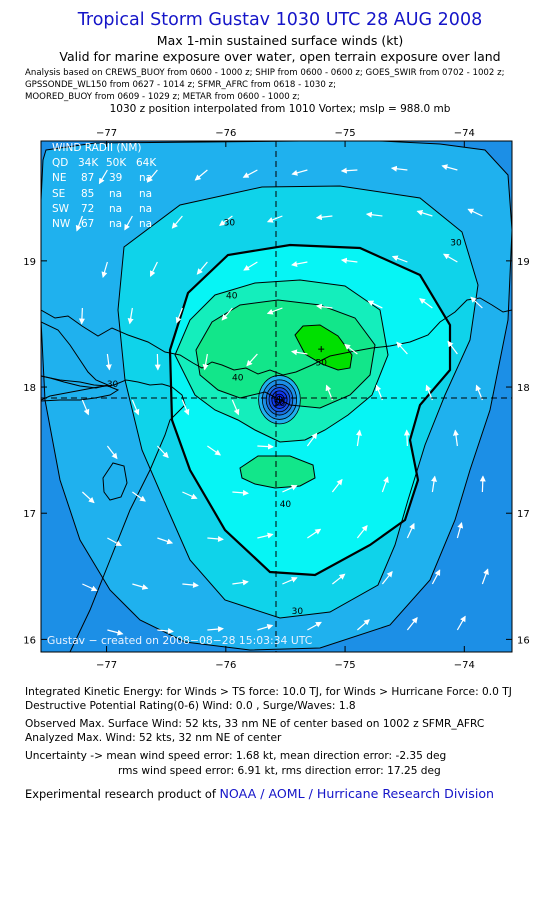  What do you see at coordinates (345, 133) in the screenshot?
I see `lon-tick-label-top: −75` at bounding box center [345, 133].